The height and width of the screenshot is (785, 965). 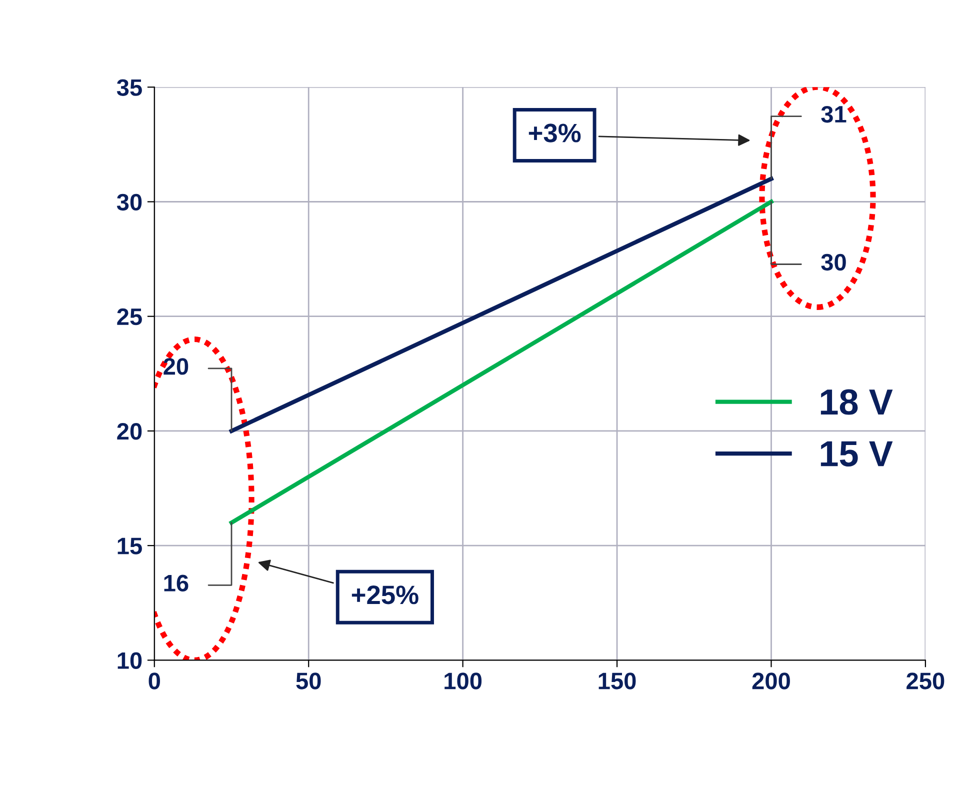 What do you see at coordinates (129, 202) in the screenshot?
I see `y-tick-label: 30` at bounding box center [129, 202].